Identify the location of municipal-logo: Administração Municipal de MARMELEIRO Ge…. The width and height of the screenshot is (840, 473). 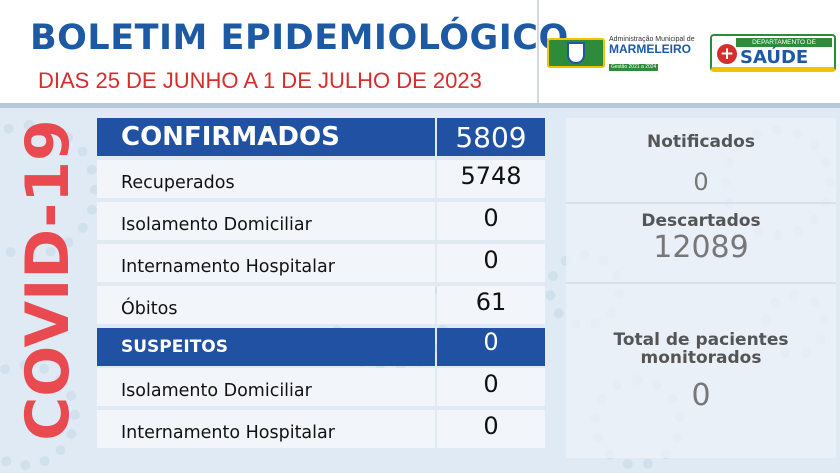
(622, 53).